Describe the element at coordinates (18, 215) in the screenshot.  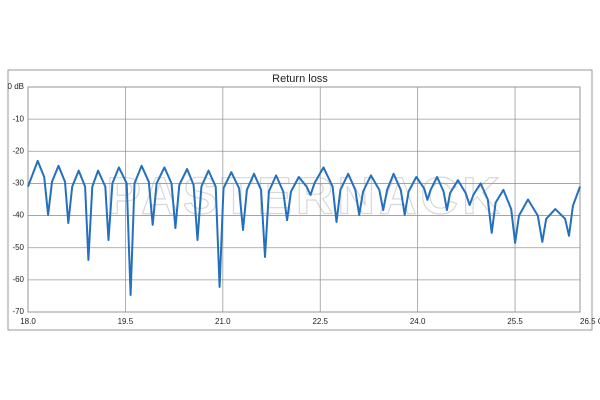
I see `y-tick-label: -40` at that location.